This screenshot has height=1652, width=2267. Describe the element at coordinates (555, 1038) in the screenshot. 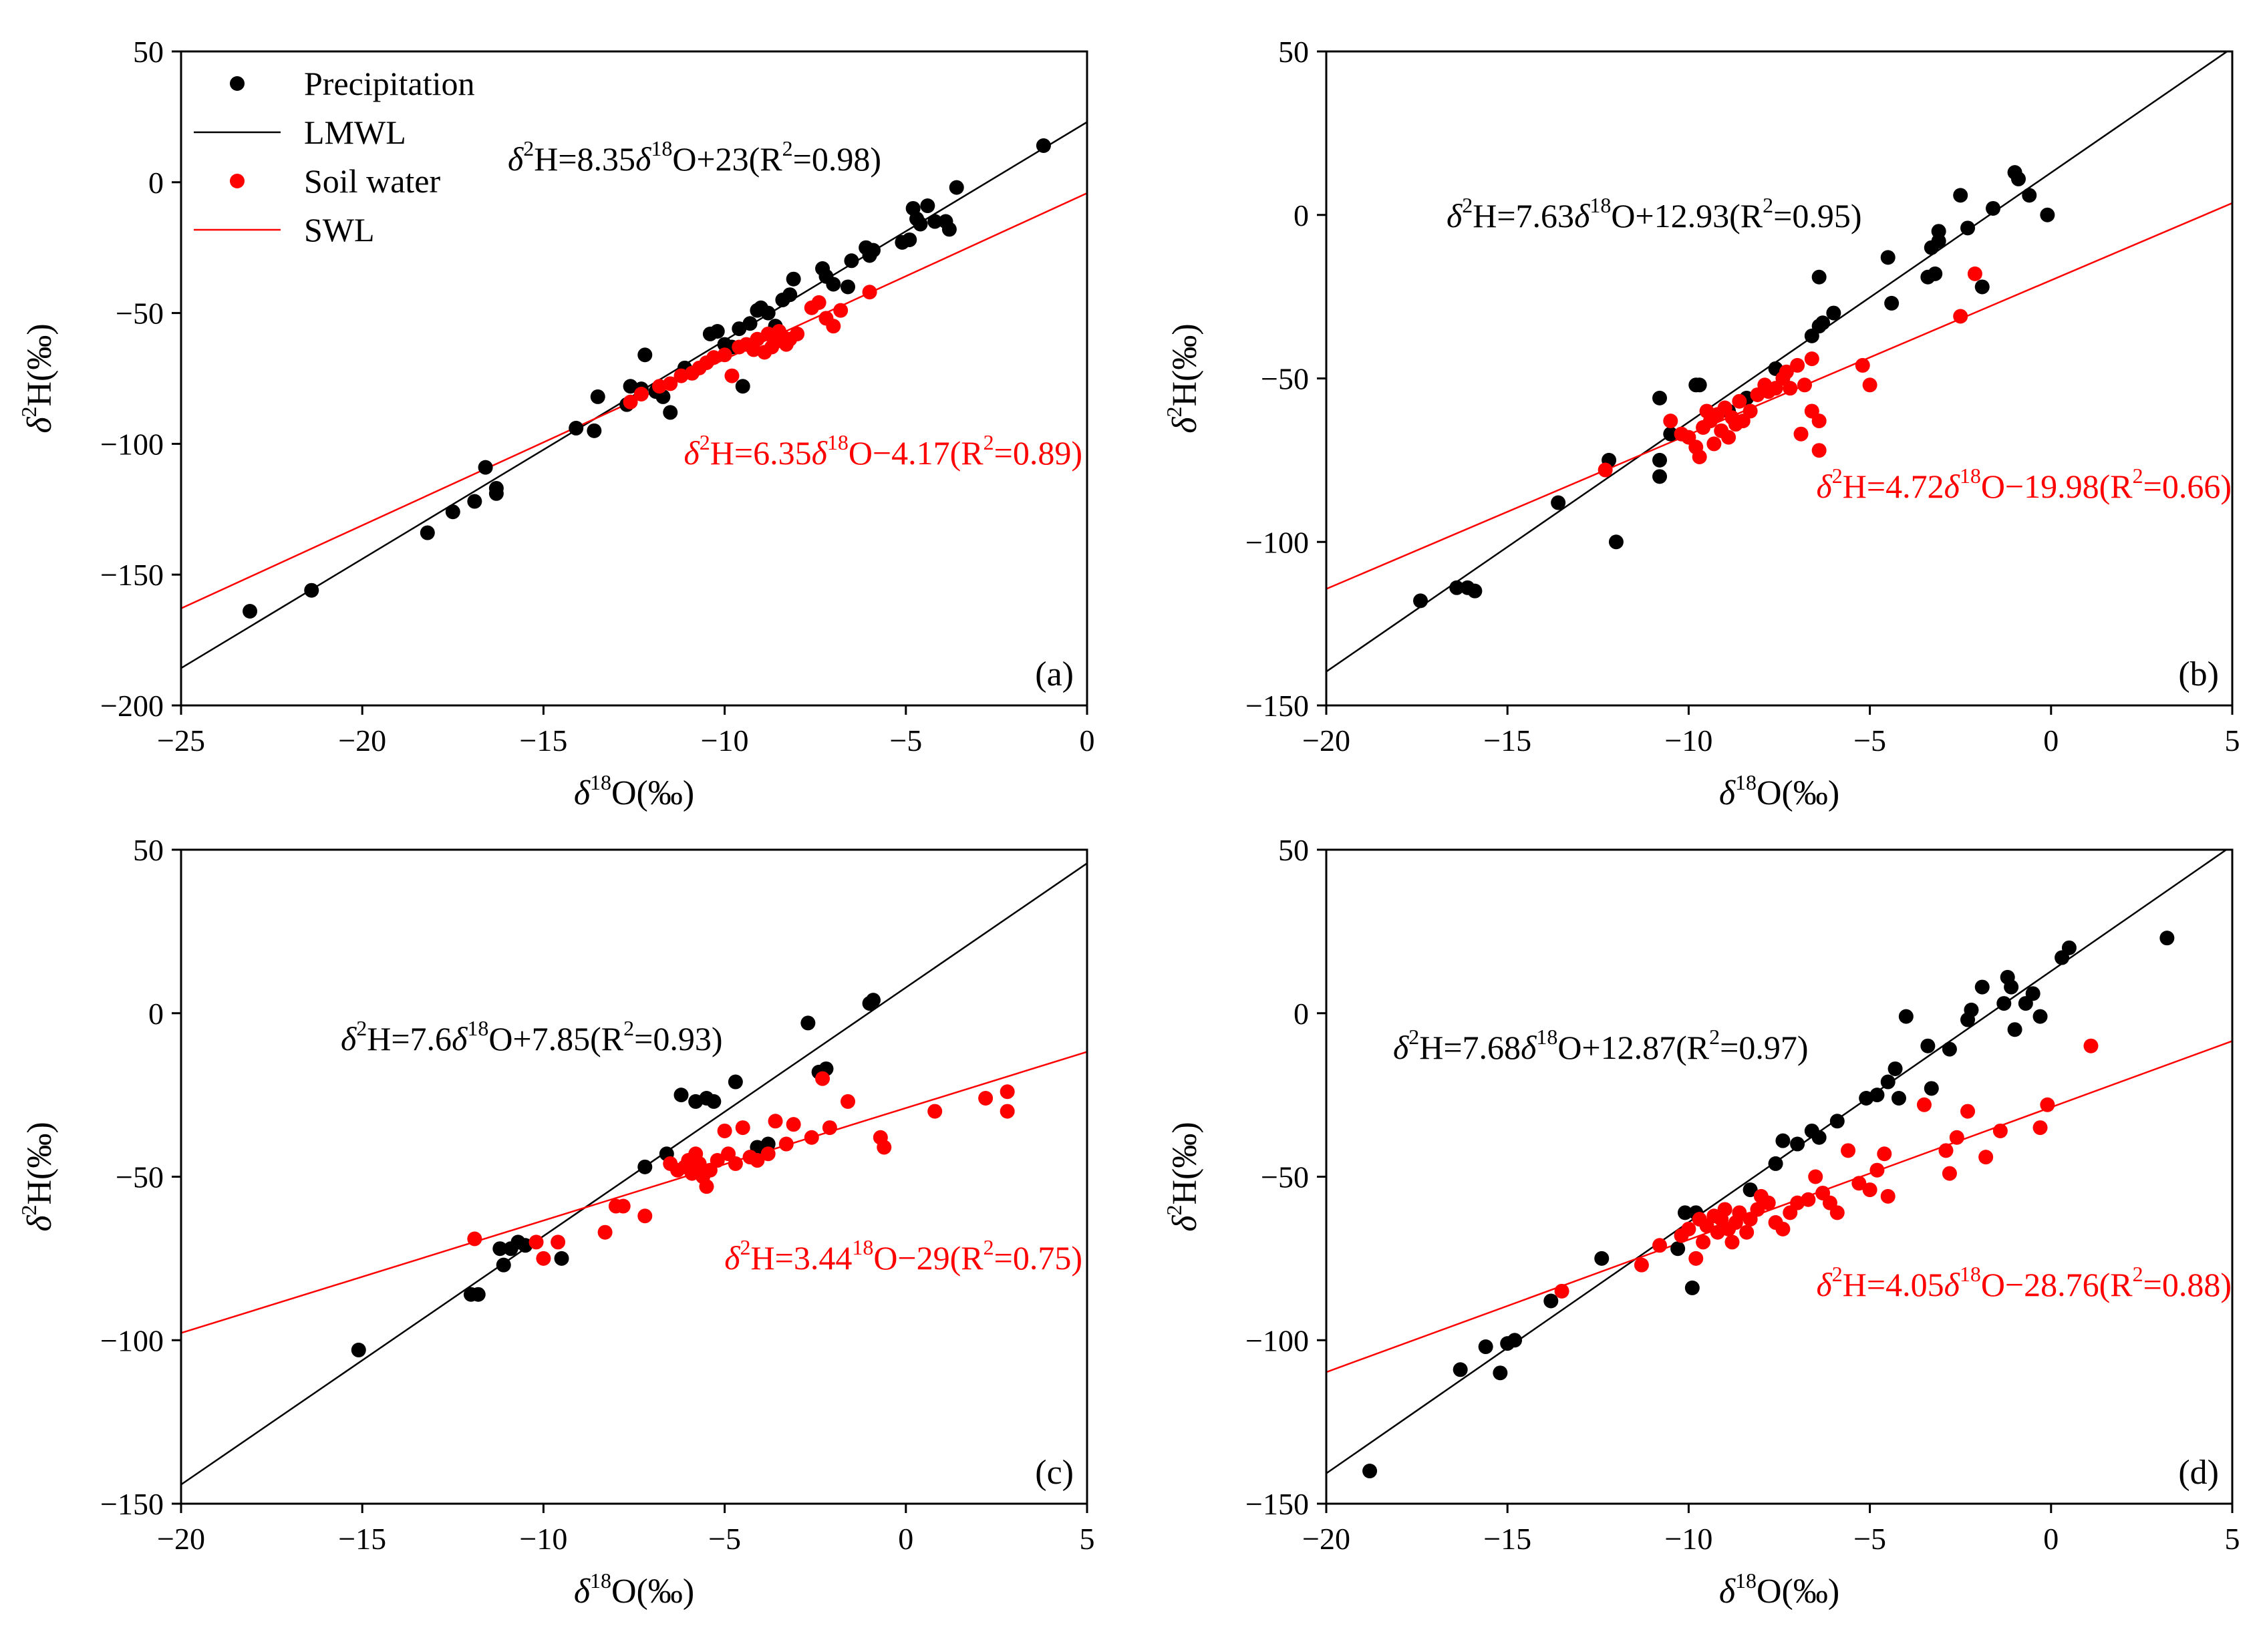

I see `eq-text: O+7.85(R` at that location.